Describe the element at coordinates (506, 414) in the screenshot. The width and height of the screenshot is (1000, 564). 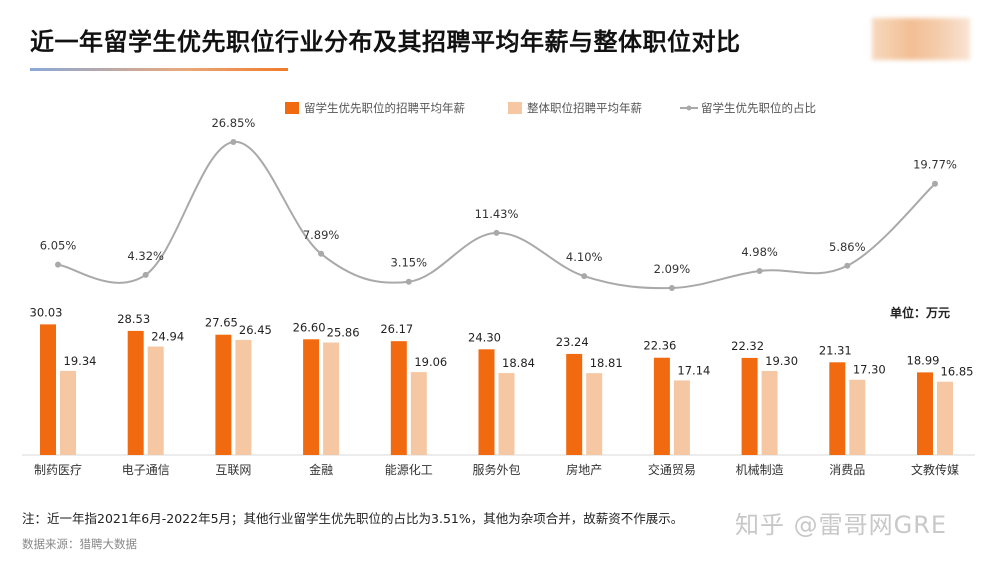
I see `bar-整体-6` at that location.